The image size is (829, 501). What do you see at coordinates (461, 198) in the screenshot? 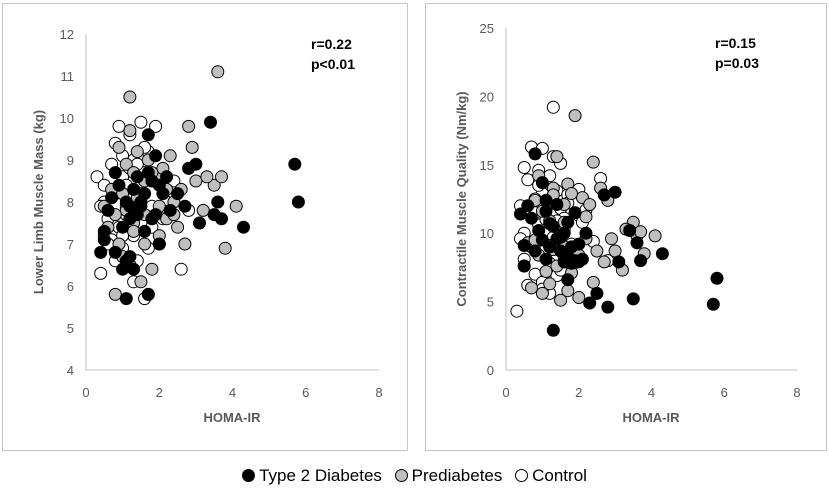
I see `y-axis-title: Contractile Muscle Quality (Nm/kg)` at bounding box center [461, 198].